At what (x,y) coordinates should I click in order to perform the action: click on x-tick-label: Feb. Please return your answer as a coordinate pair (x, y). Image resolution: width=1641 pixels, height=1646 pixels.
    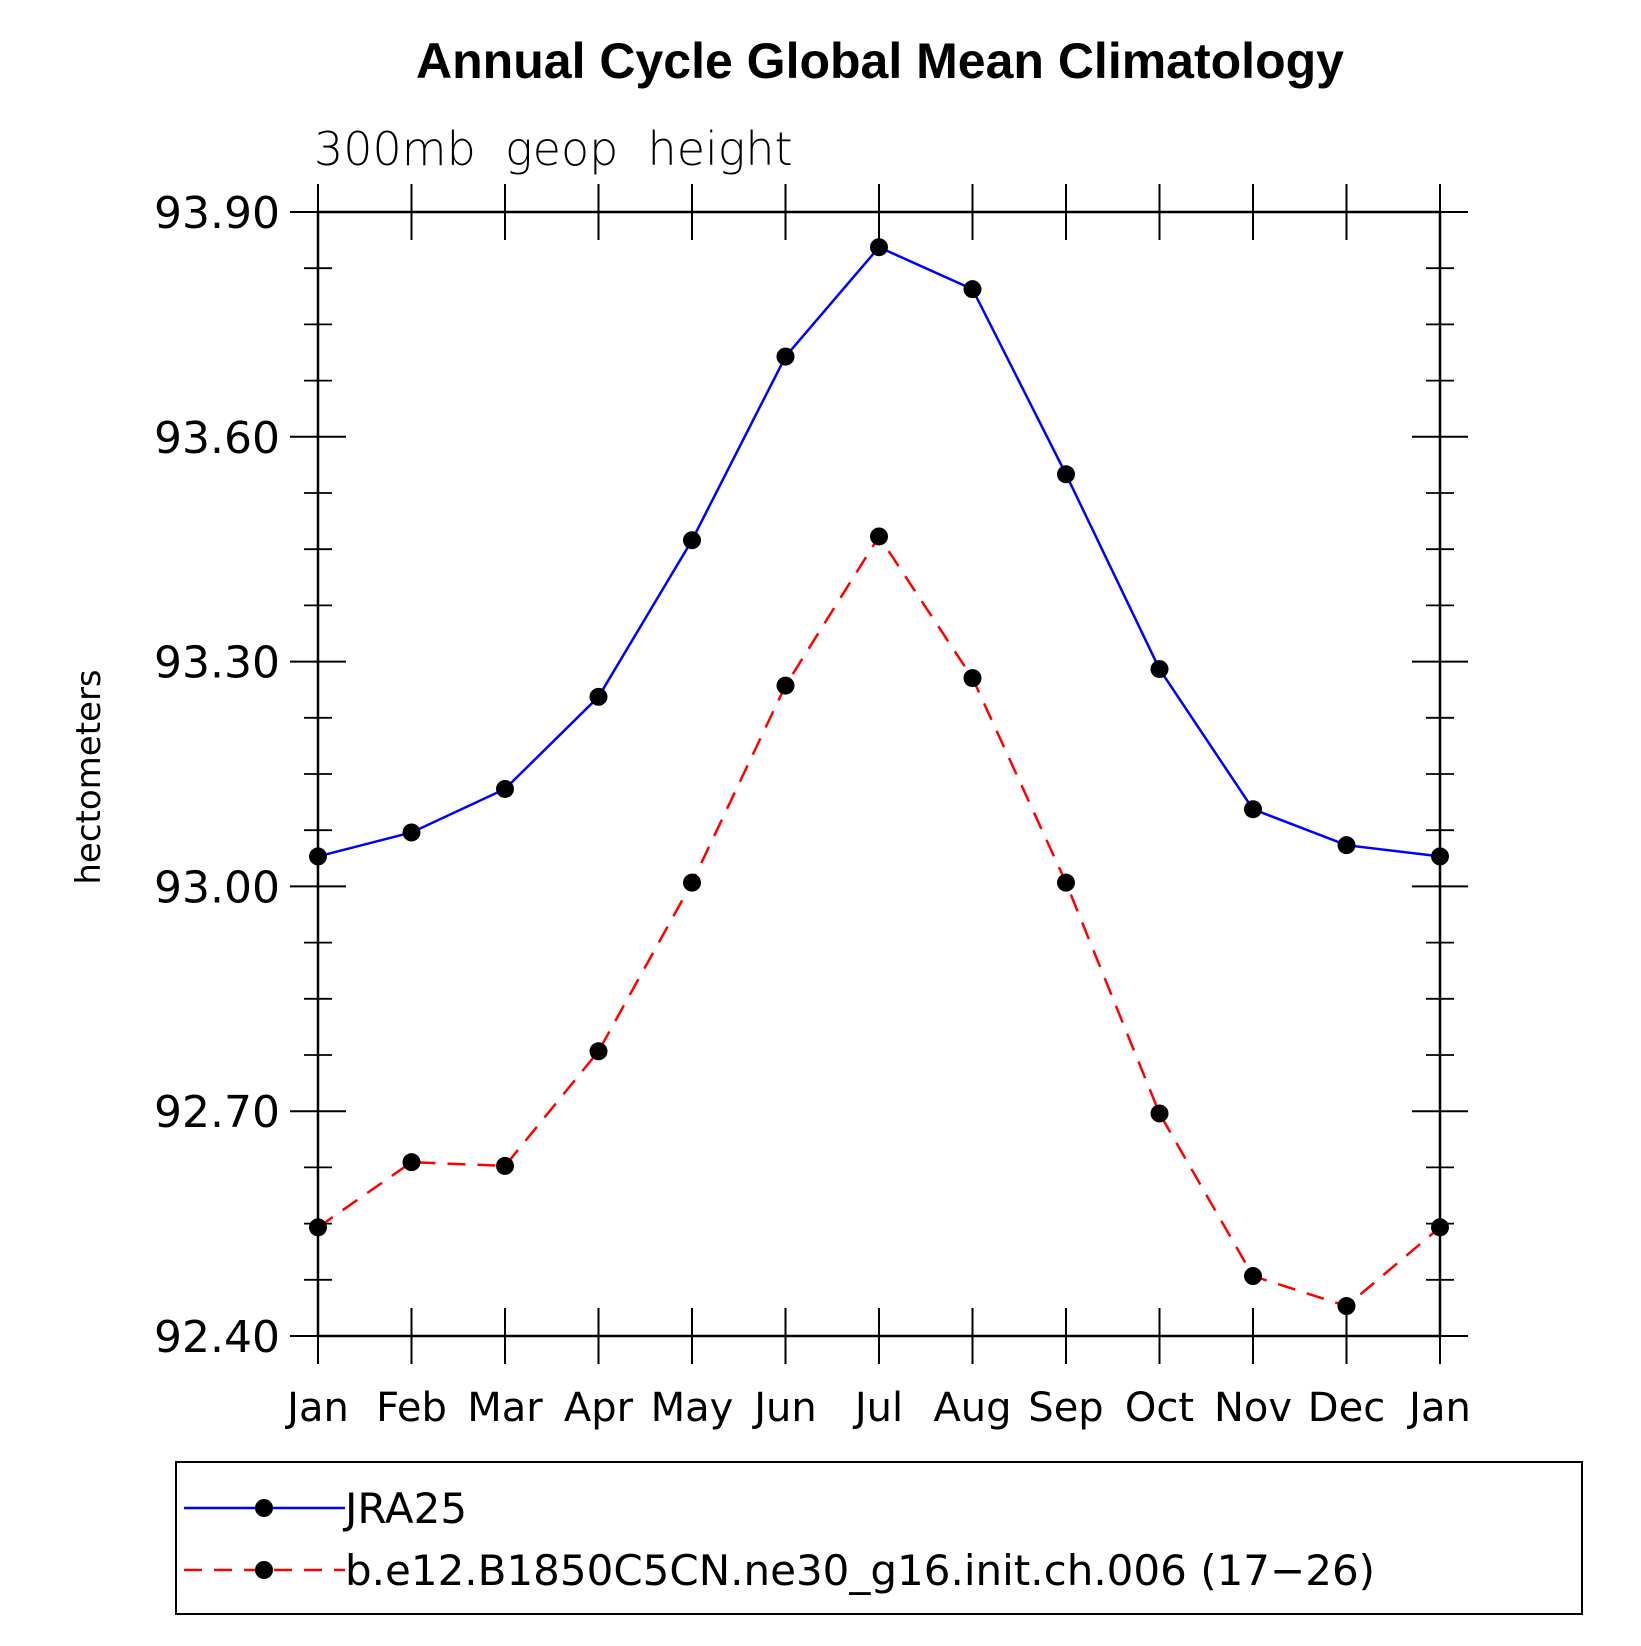
    Looking at the image, I should click on (411, 1408).